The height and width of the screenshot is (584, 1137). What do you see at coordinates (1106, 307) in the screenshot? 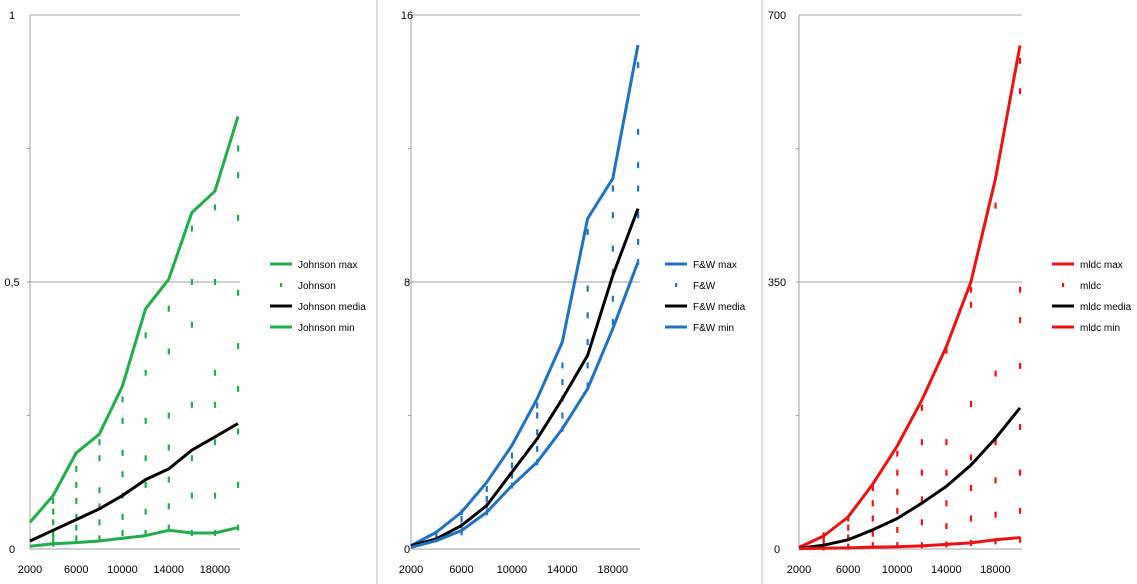
I see `legend-label: mldc media` at bounding box center [1106, 307].